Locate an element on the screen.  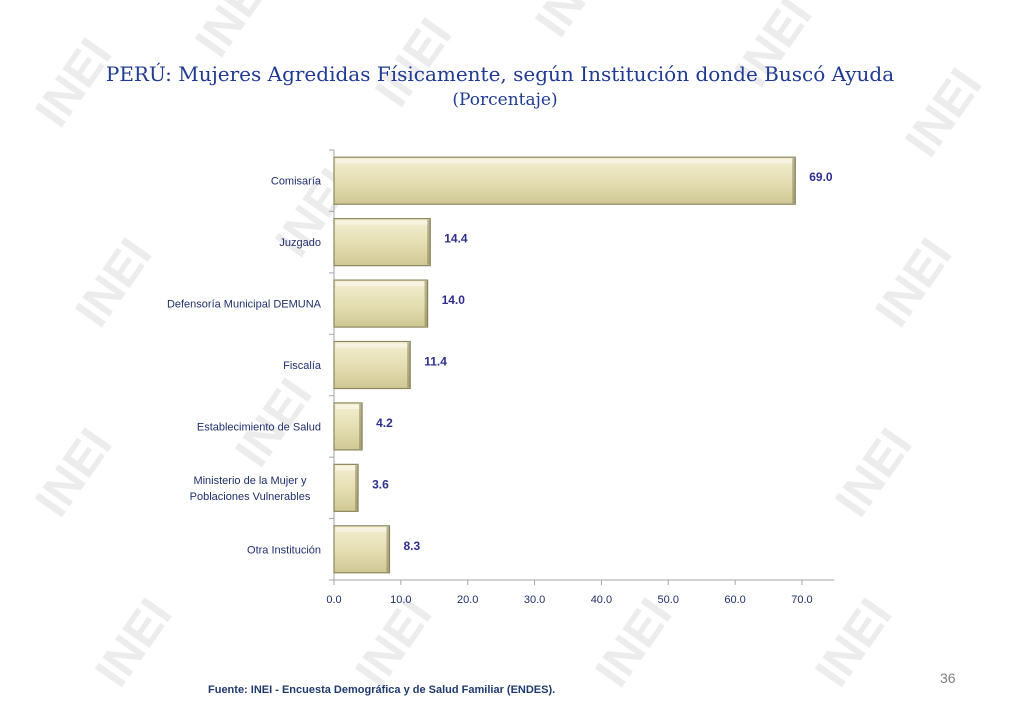
x-tick-label: 20.0 is located at coordinates (467, 600).